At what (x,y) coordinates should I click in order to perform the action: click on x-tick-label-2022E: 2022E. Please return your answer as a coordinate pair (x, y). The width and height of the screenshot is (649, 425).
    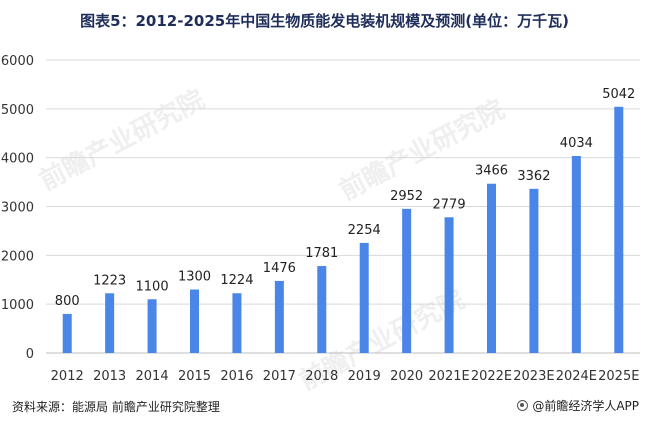
    Looking at the image, I should click on (491, 376).